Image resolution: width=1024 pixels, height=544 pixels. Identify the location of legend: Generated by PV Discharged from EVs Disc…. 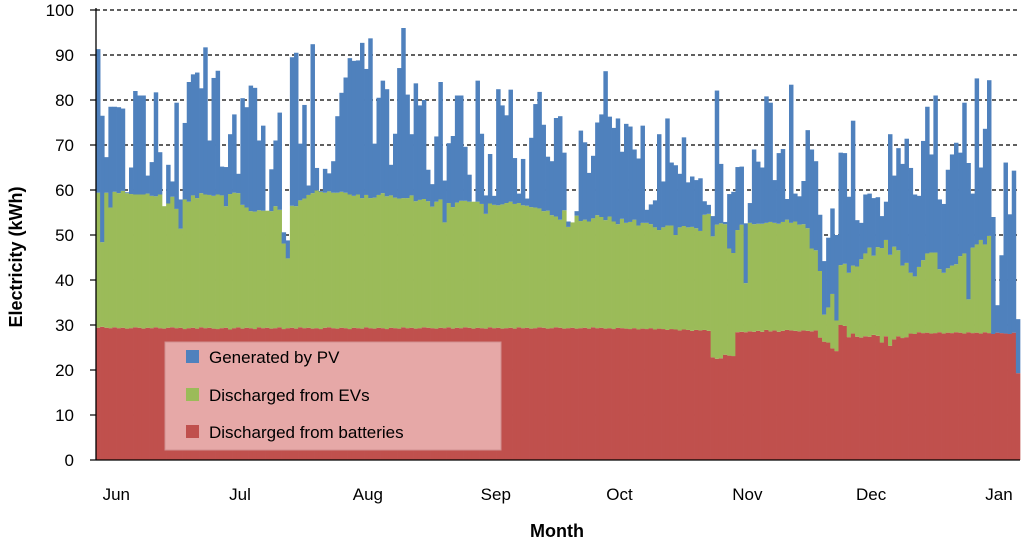
(333, 396).